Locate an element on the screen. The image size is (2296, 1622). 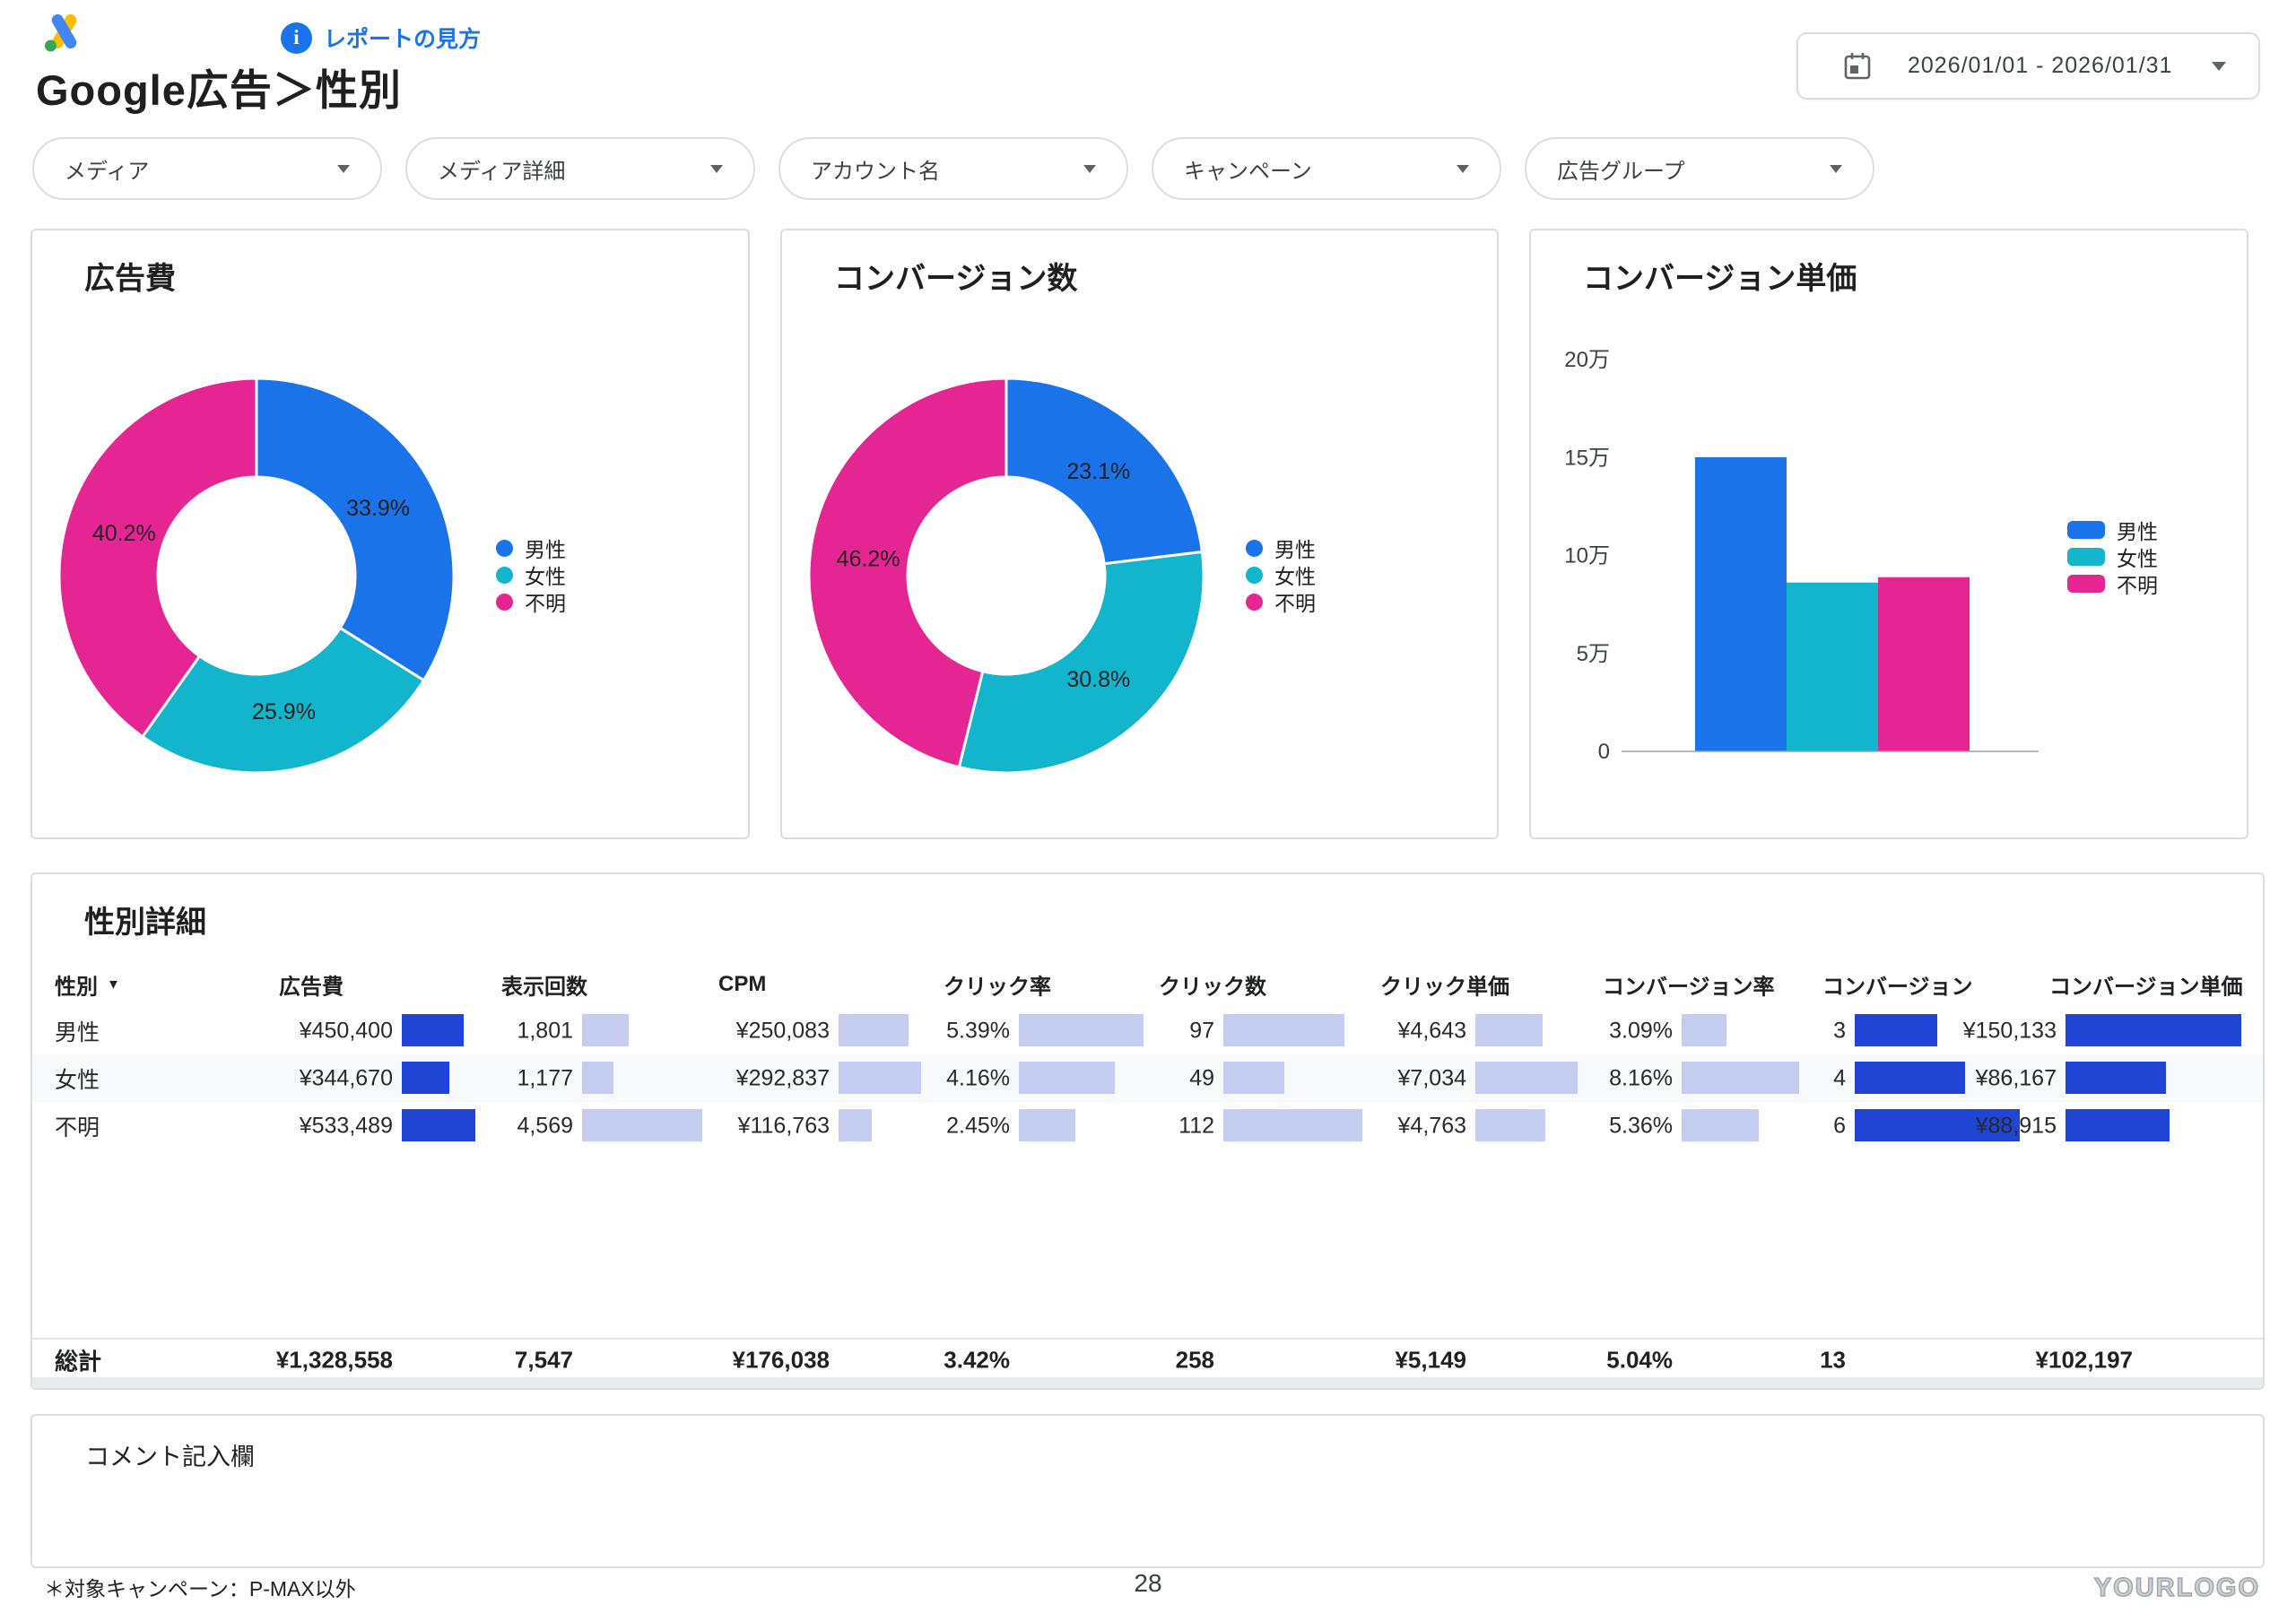
total-value: ¥1,328,558 is located at coordinates (334, 1360).